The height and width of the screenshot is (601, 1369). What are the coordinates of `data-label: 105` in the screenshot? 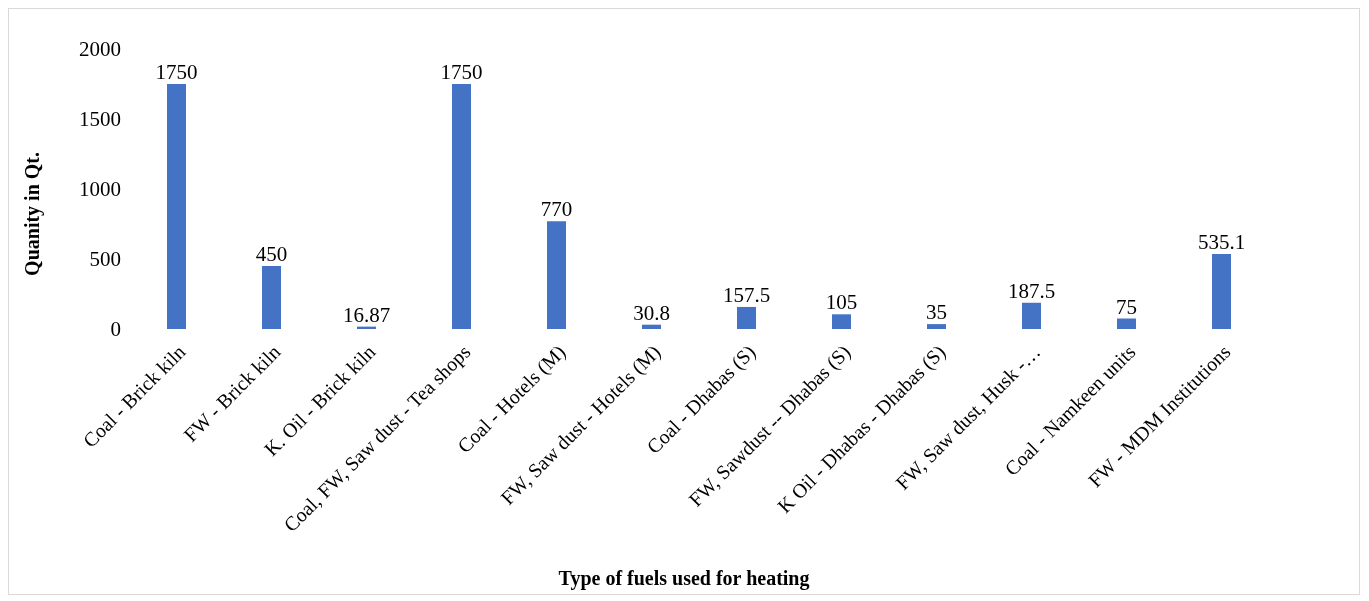 It's located at (841, 302).